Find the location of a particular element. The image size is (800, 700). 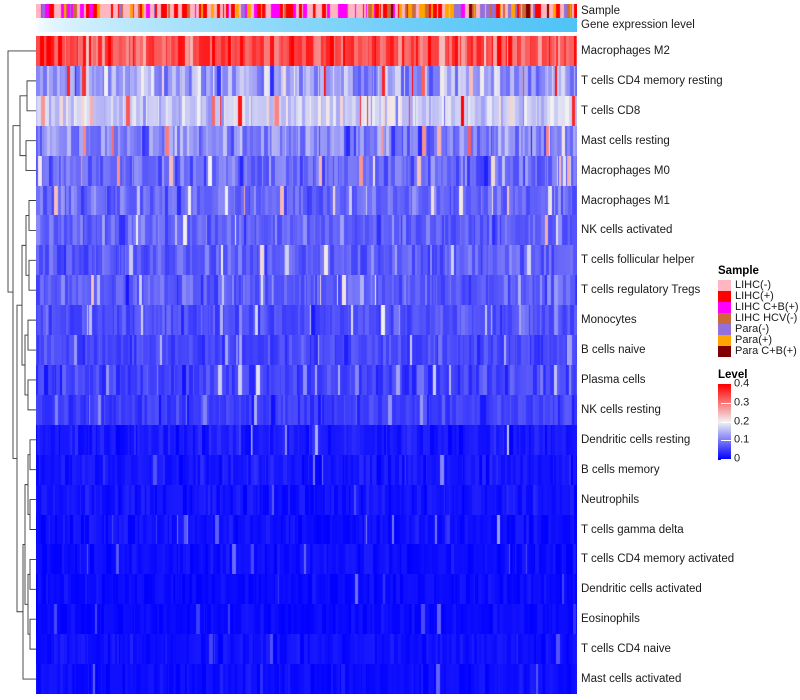

legend-item-label: Para C+B(+) is located at coordinates (766, 351).